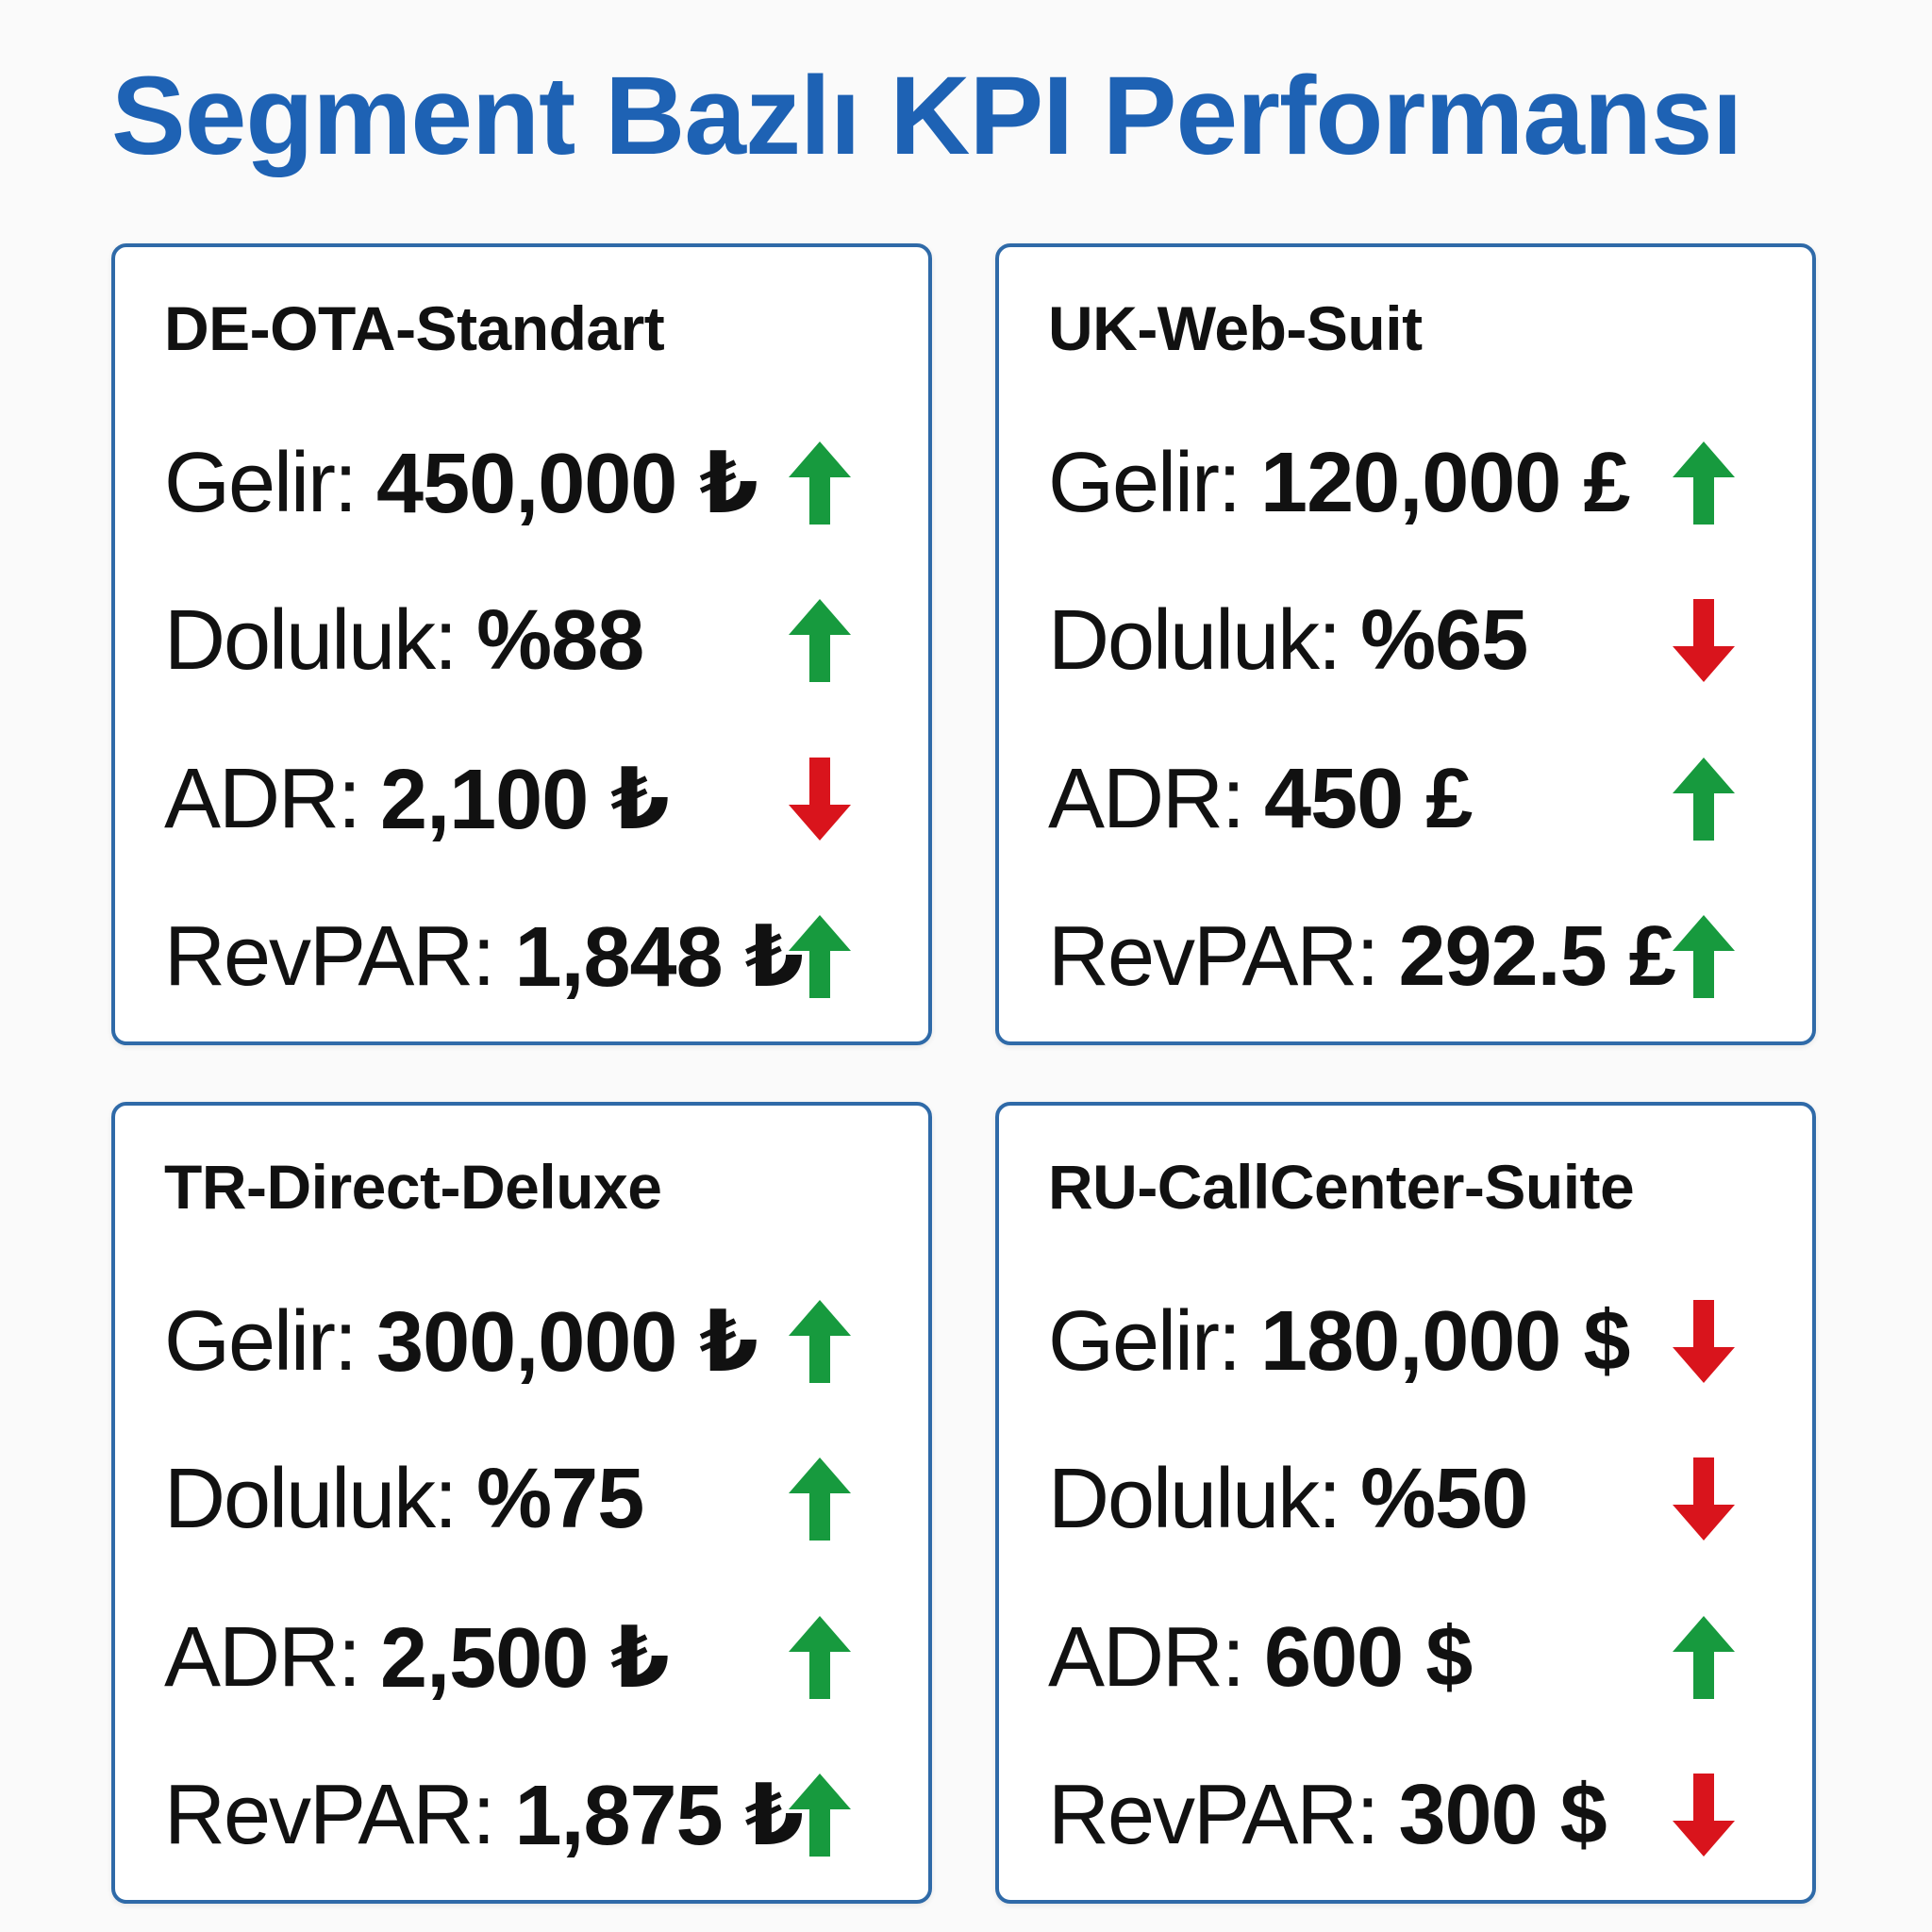  I want to click on kpi-value: %65, so click(1444, 640).